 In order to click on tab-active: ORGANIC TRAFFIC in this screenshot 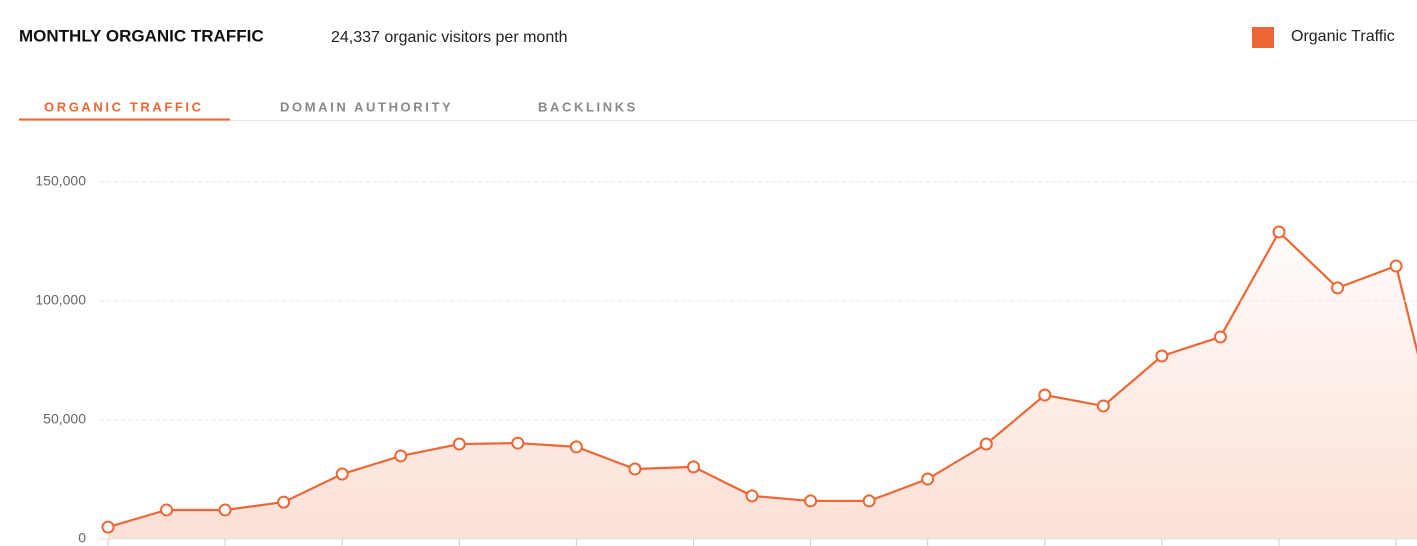, I will do `click(124, 106)`.